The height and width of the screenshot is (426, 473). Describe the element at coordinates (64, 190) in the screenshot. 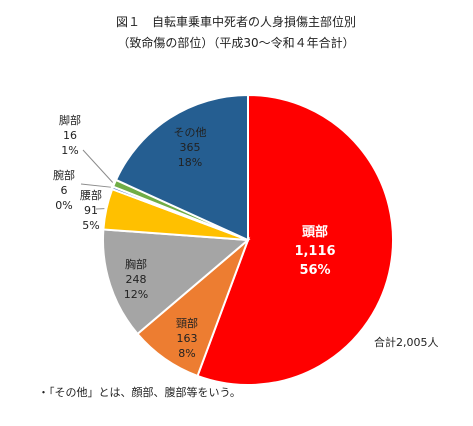

I see `slice-value-4: 6` at that location.